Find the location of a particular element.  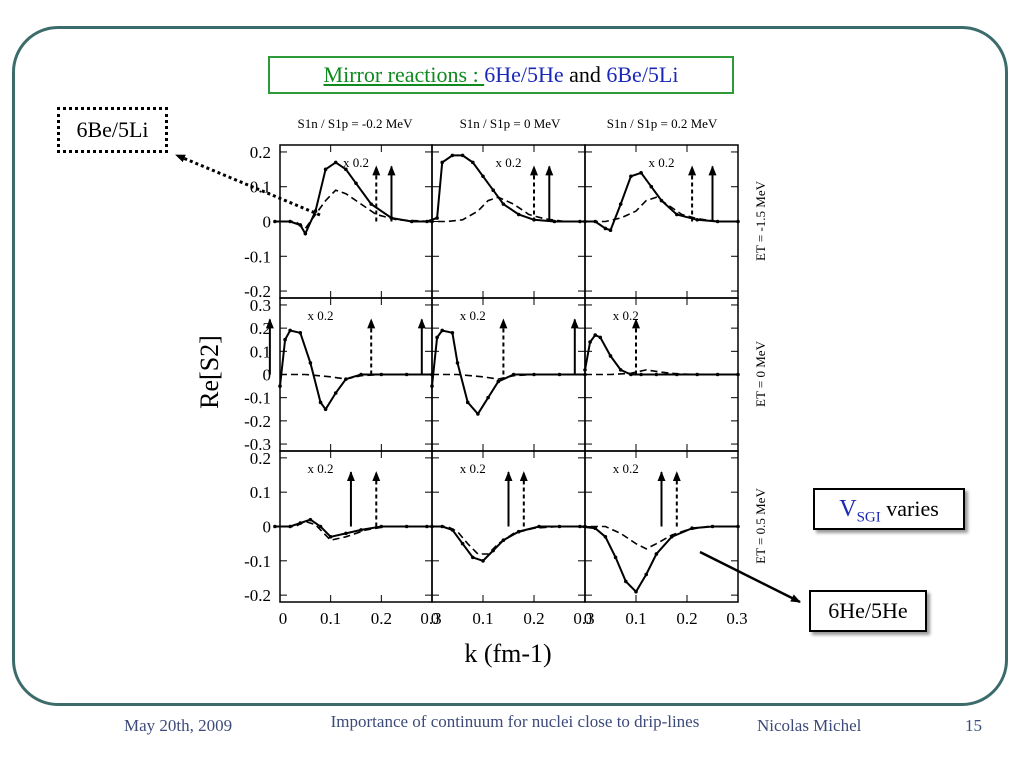

y-tick-label: 0.2 is located at coordinates (260, 152).